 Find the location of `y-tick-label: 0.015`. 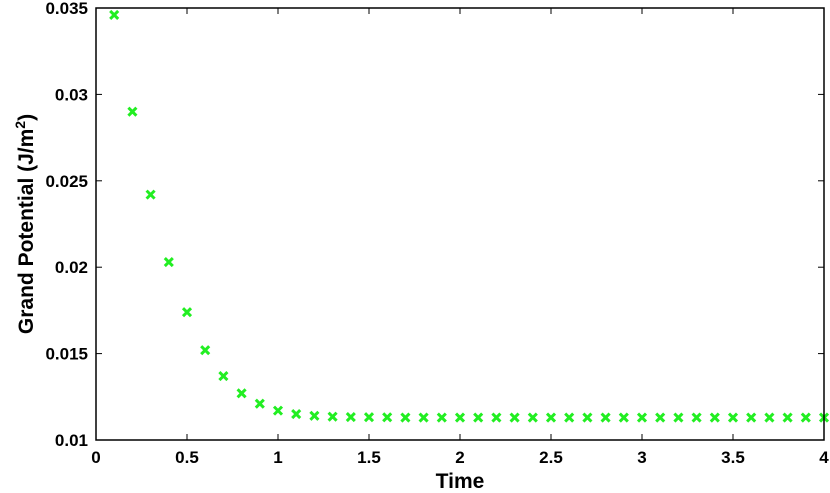

y-tick-label: 0.015 is located at coordinates (66, 354).